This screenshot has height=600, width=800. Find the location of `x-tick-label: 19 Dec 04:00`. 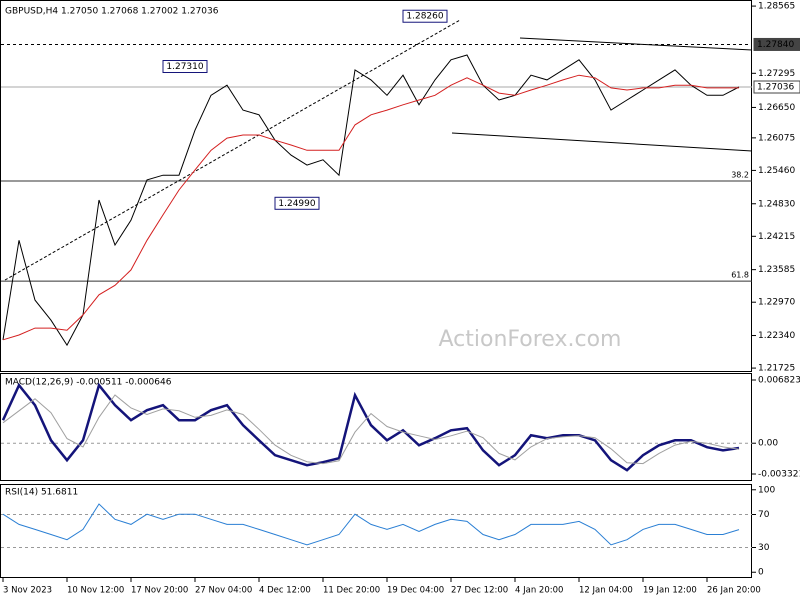

x-tick-label: 19 Dec 04:00 is located at coordinates (415, 591).